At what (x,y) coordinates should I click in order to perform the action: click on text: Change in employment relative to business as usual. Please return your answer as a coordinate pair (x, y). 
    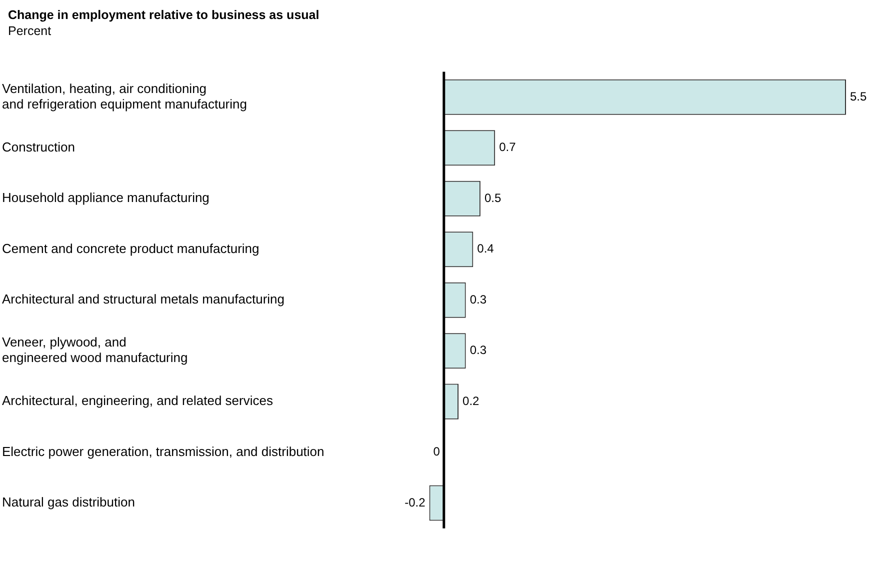
    Looking at the image, I should click on (164, 15).